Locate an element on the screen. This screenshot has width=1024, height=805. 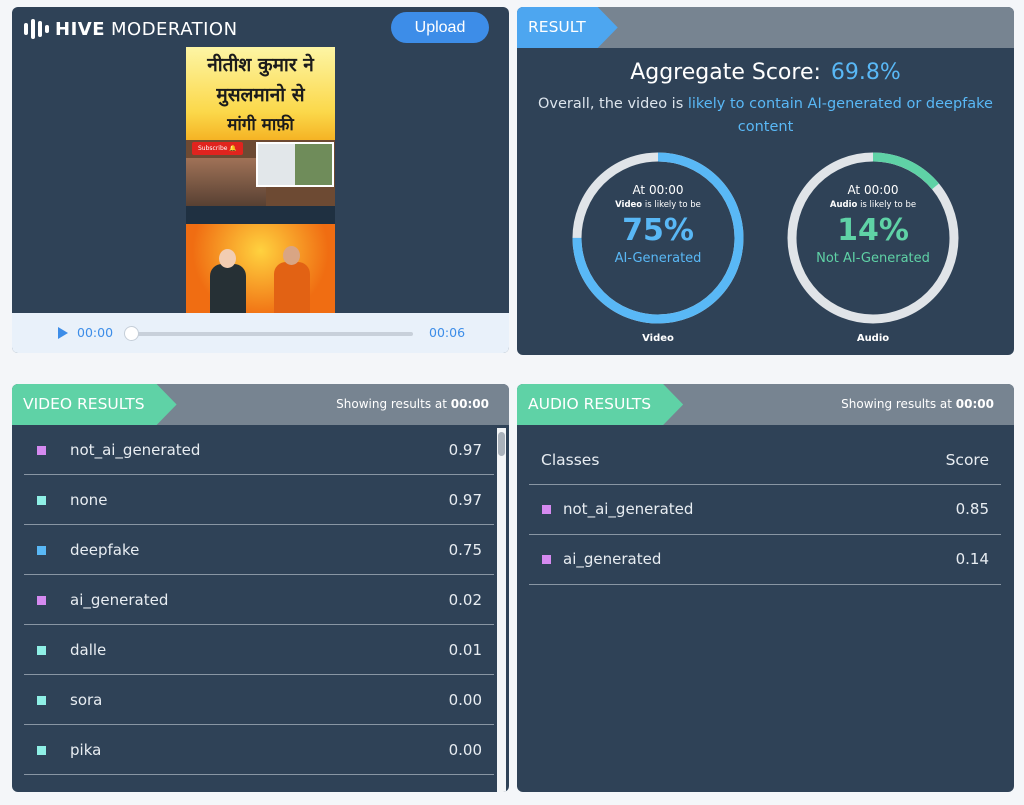
audio-gauge-name: Audio is located at coordinates (873, 338).